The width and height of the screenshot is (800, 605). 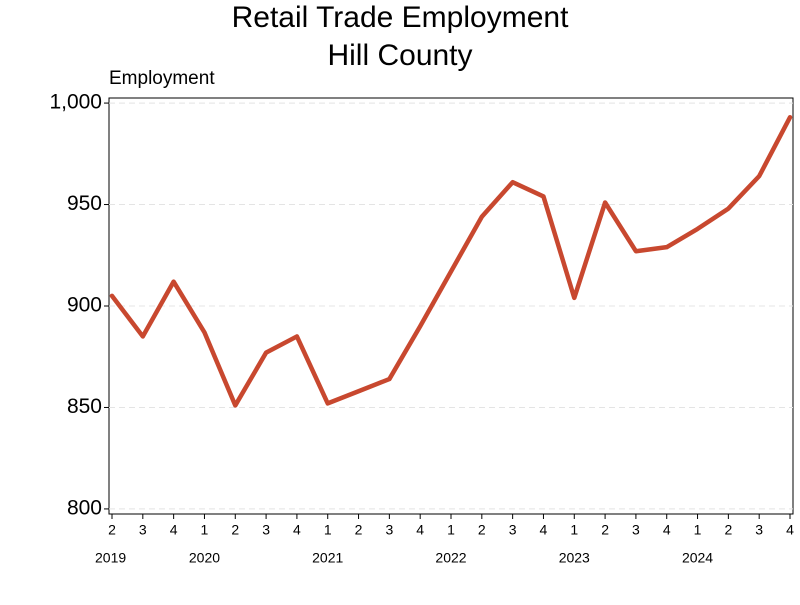 I want to click on x-year-label: 2024, so click(x=697, y=558).